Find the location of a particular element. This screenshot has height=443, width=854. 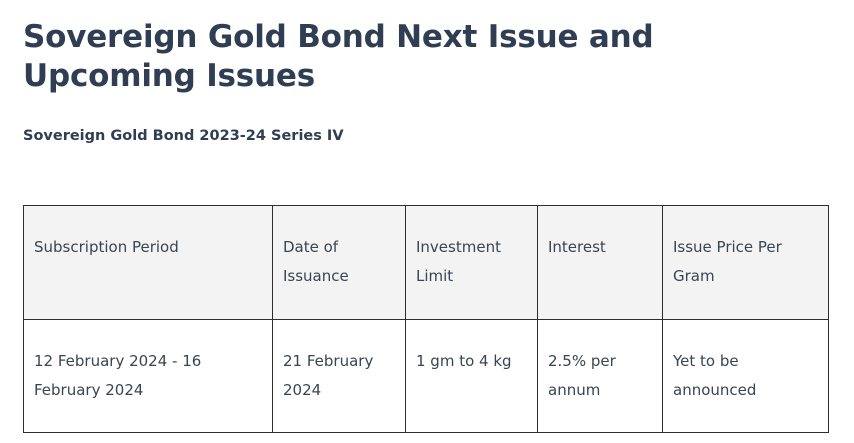

header-date-of-issuance: Date of Issuance is located at coordinates (339, 262).